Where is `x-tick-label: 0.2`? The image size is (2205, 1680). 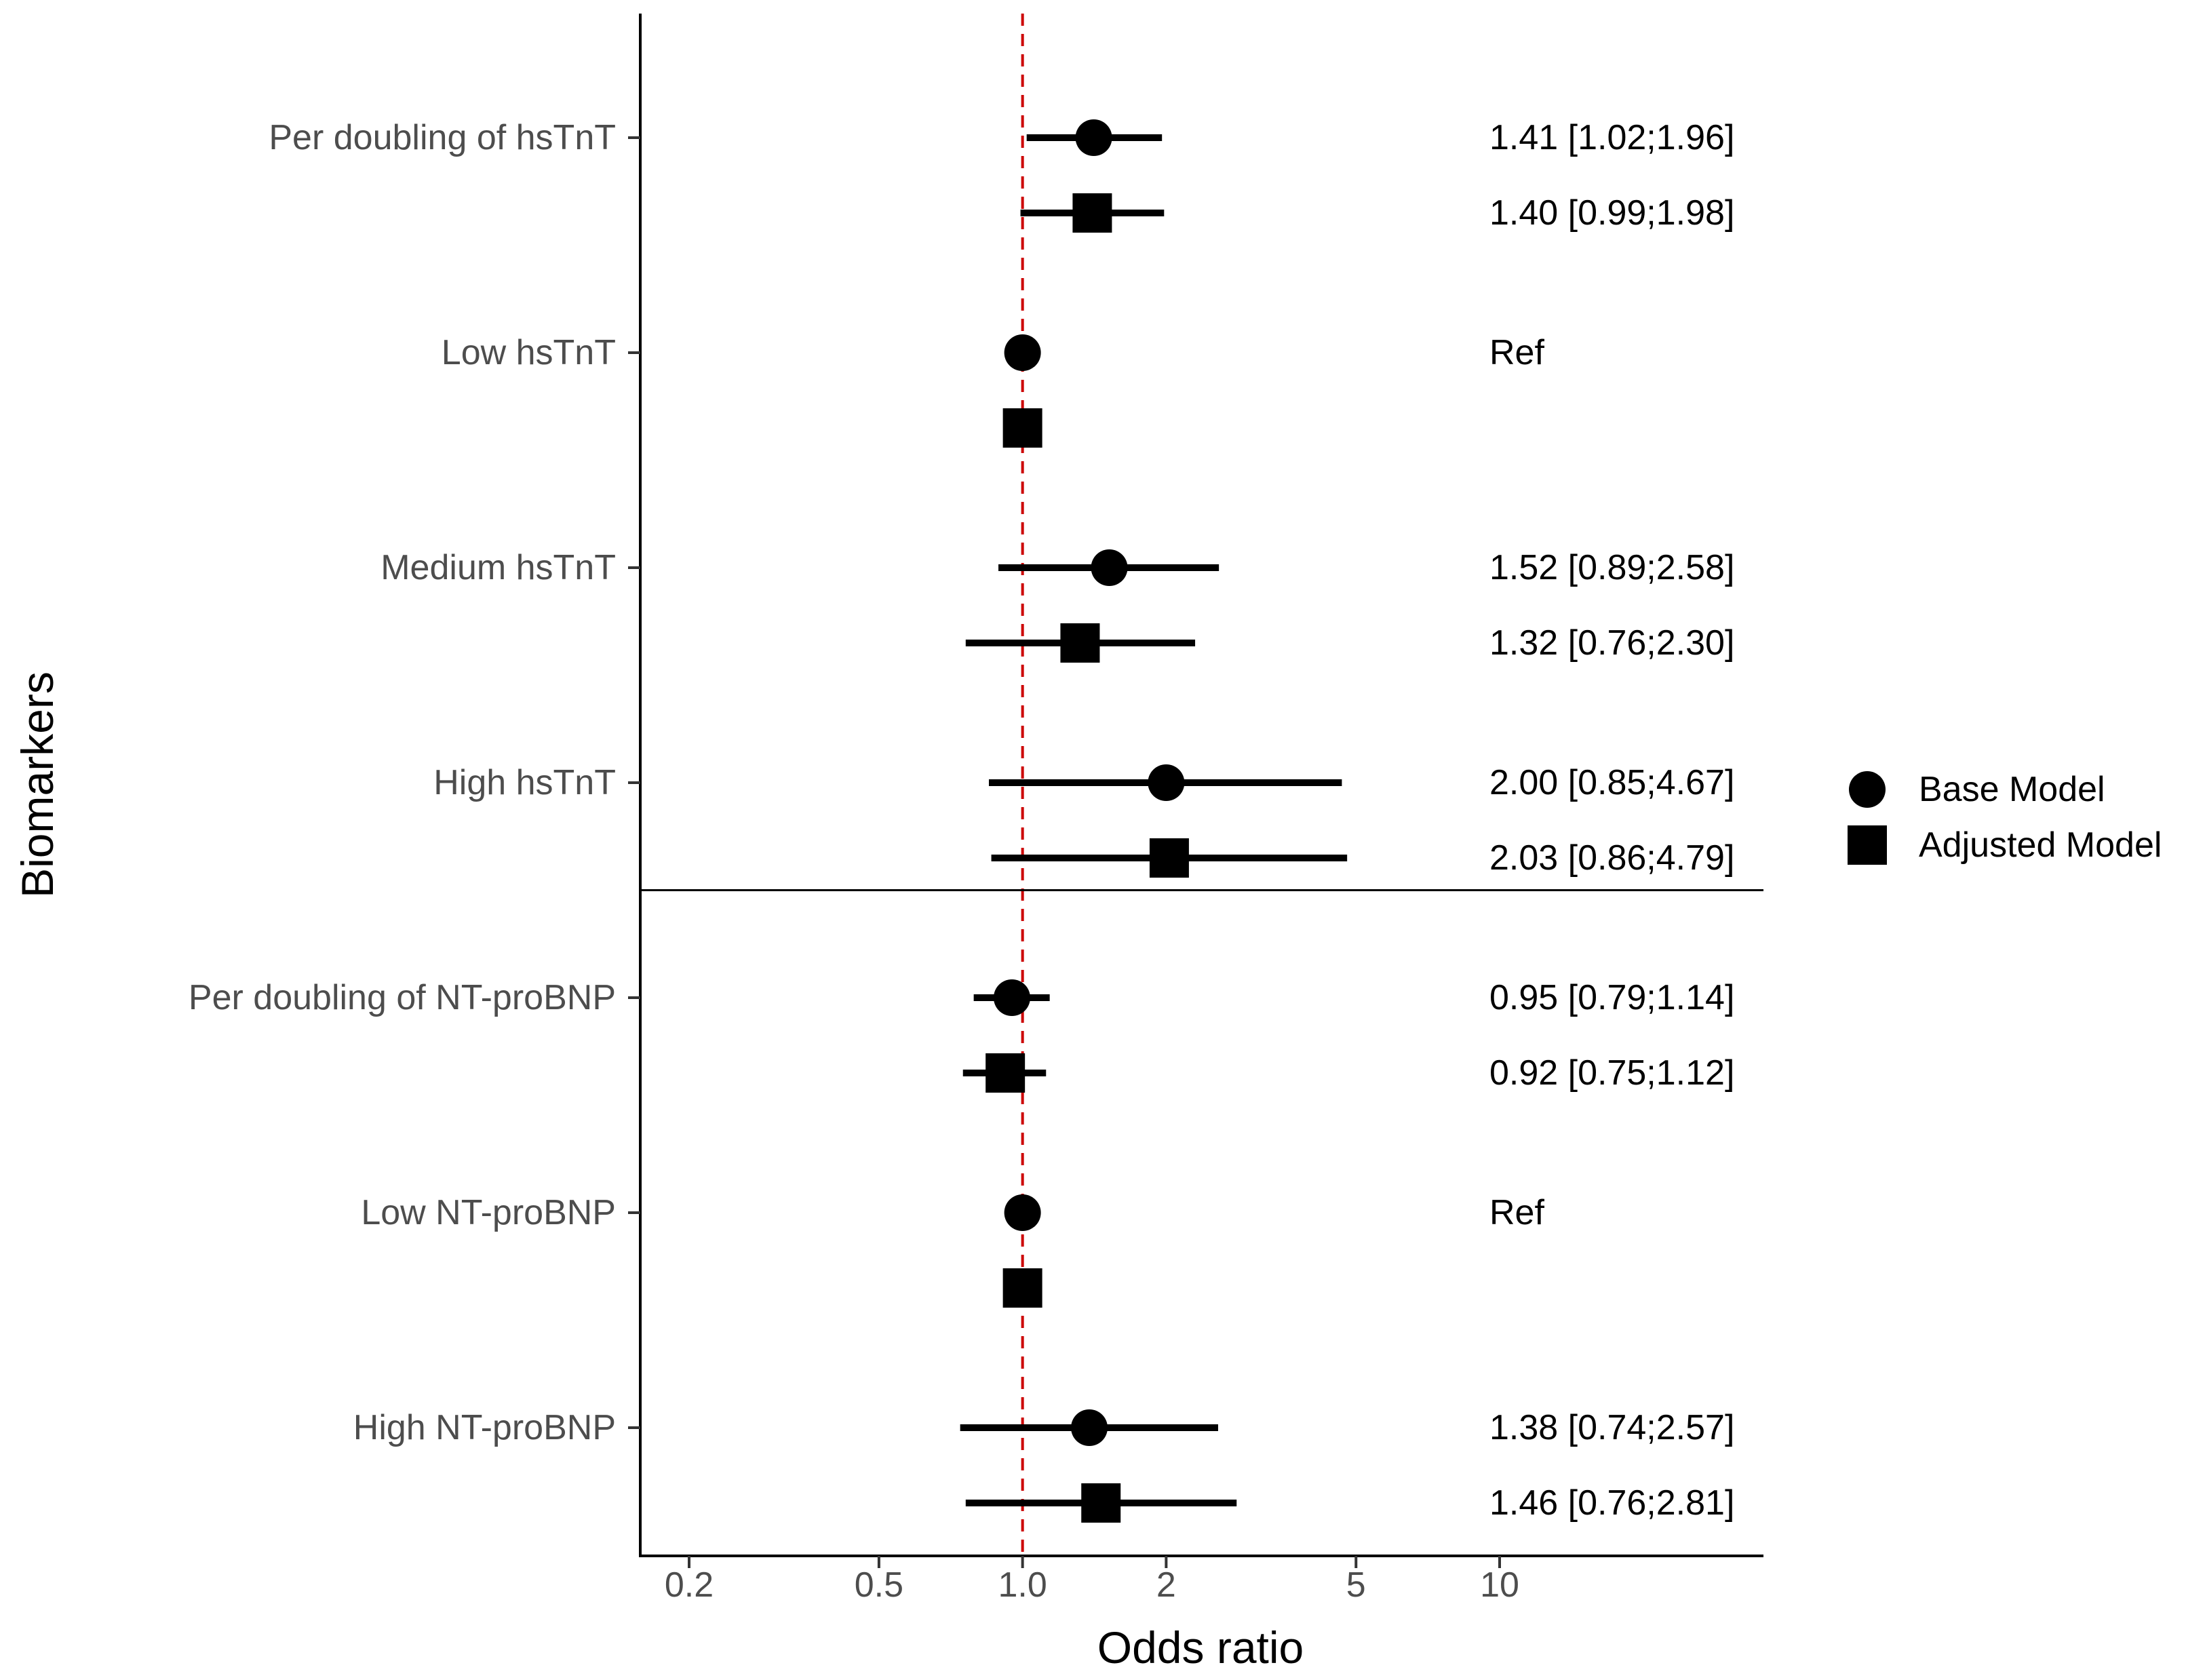 x-tick-label: 0.2 is located at coordinates (689, 1585).